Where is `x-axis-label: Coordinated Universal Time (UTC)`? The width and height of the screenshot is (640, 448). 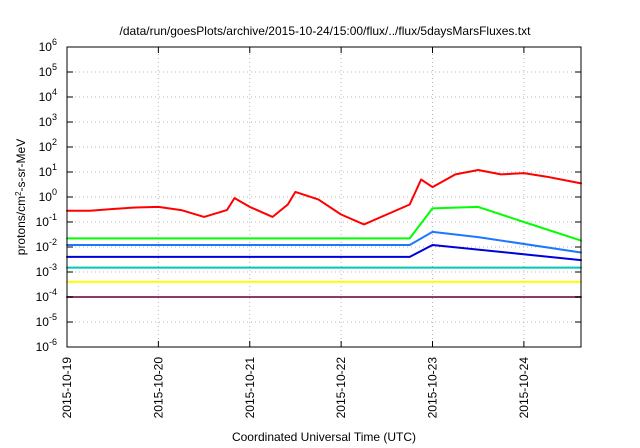
x-axis-label: Coordinated Universal Time (UTC) is located at coordinates (324, 437).